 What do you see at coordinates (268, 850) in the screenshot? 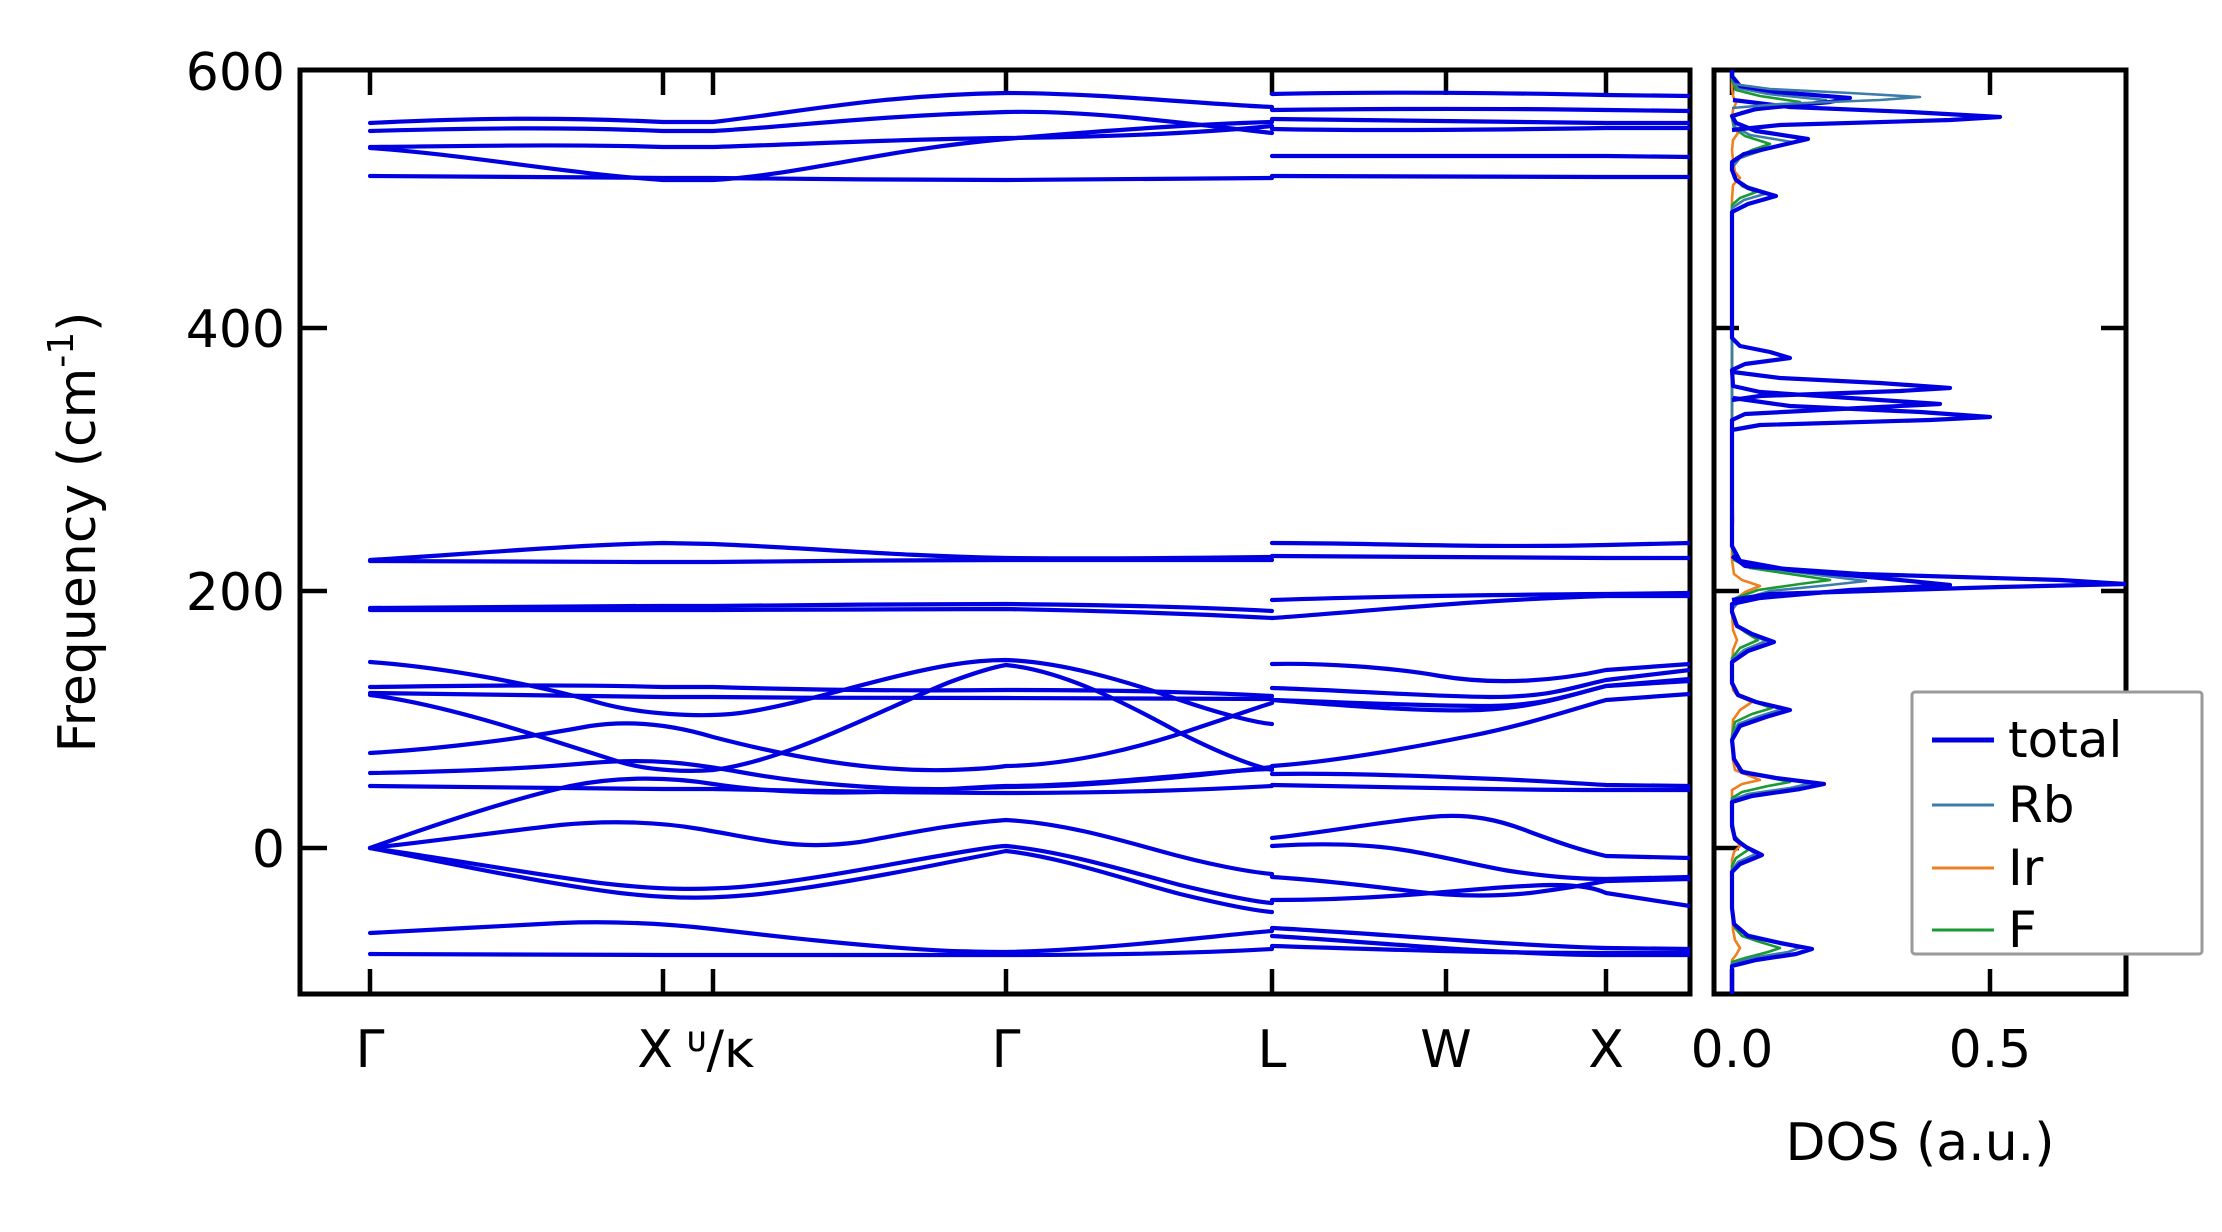
I see `band-ytick-0: 0` at bounding box center [268, 850].